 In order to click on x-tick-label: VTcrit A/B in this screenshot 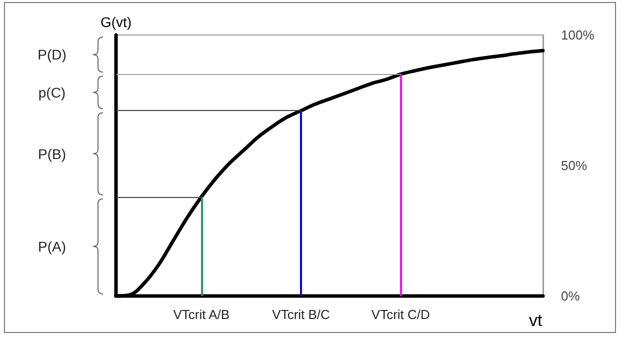, I will do `click(201, 314)`.